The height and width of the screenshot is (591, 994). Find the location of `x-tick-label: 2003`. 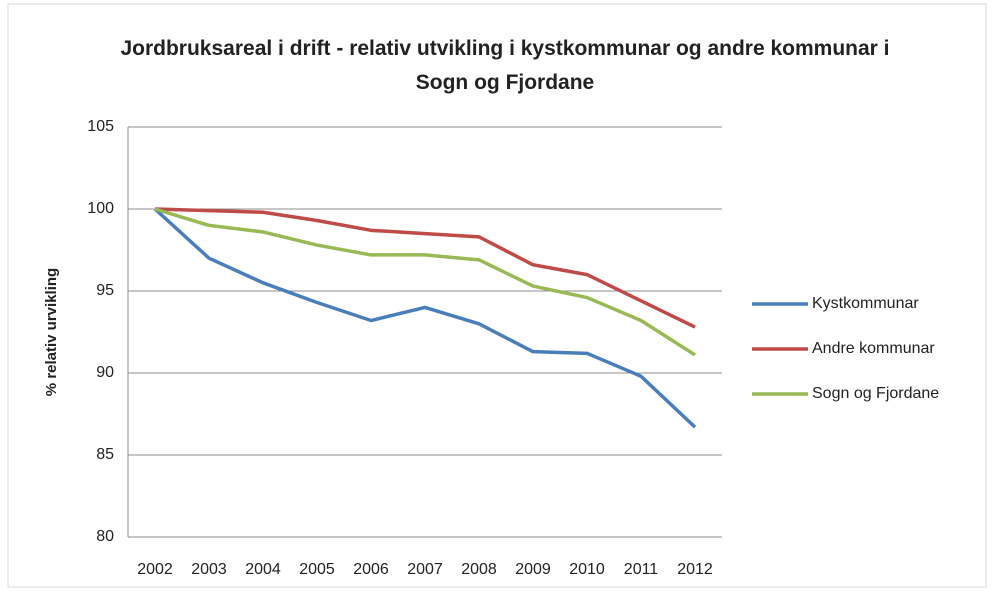

x-tick-label: 2003 is located at coordinates (209, 569).